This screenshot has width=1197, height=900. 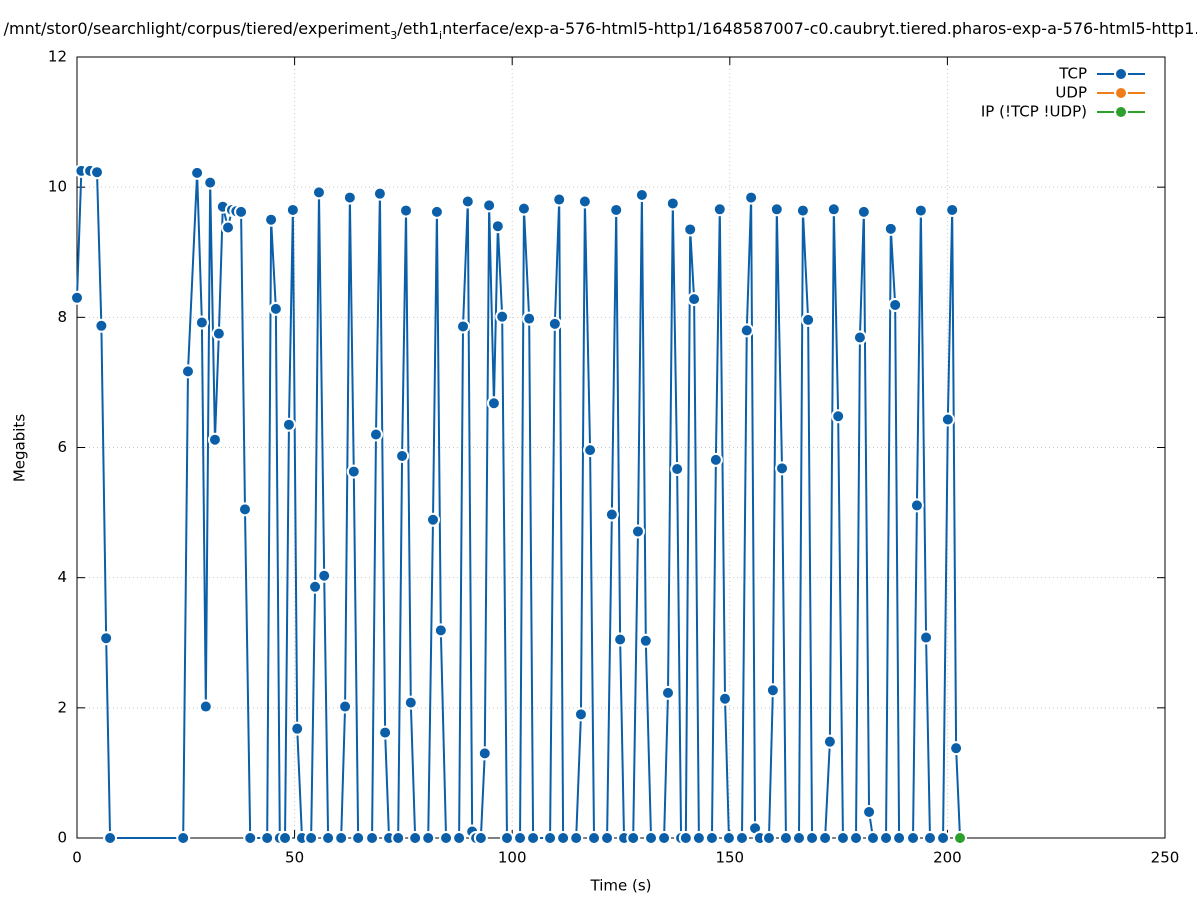 I want to click on x-tick-label: 150, so click(x=729, y=858).